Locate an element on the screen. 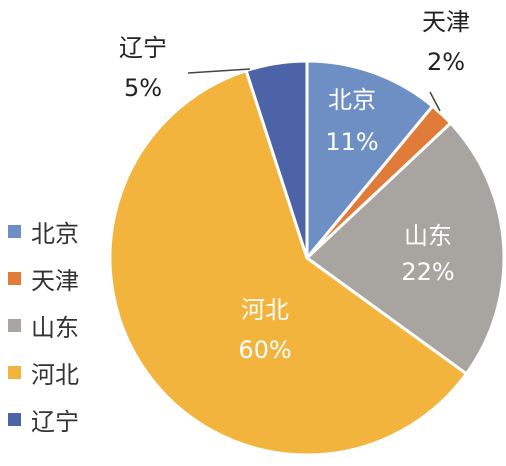 This screenshot has height=466, width=506. pie-slice-liaoning is located at coordinates (276, 159).